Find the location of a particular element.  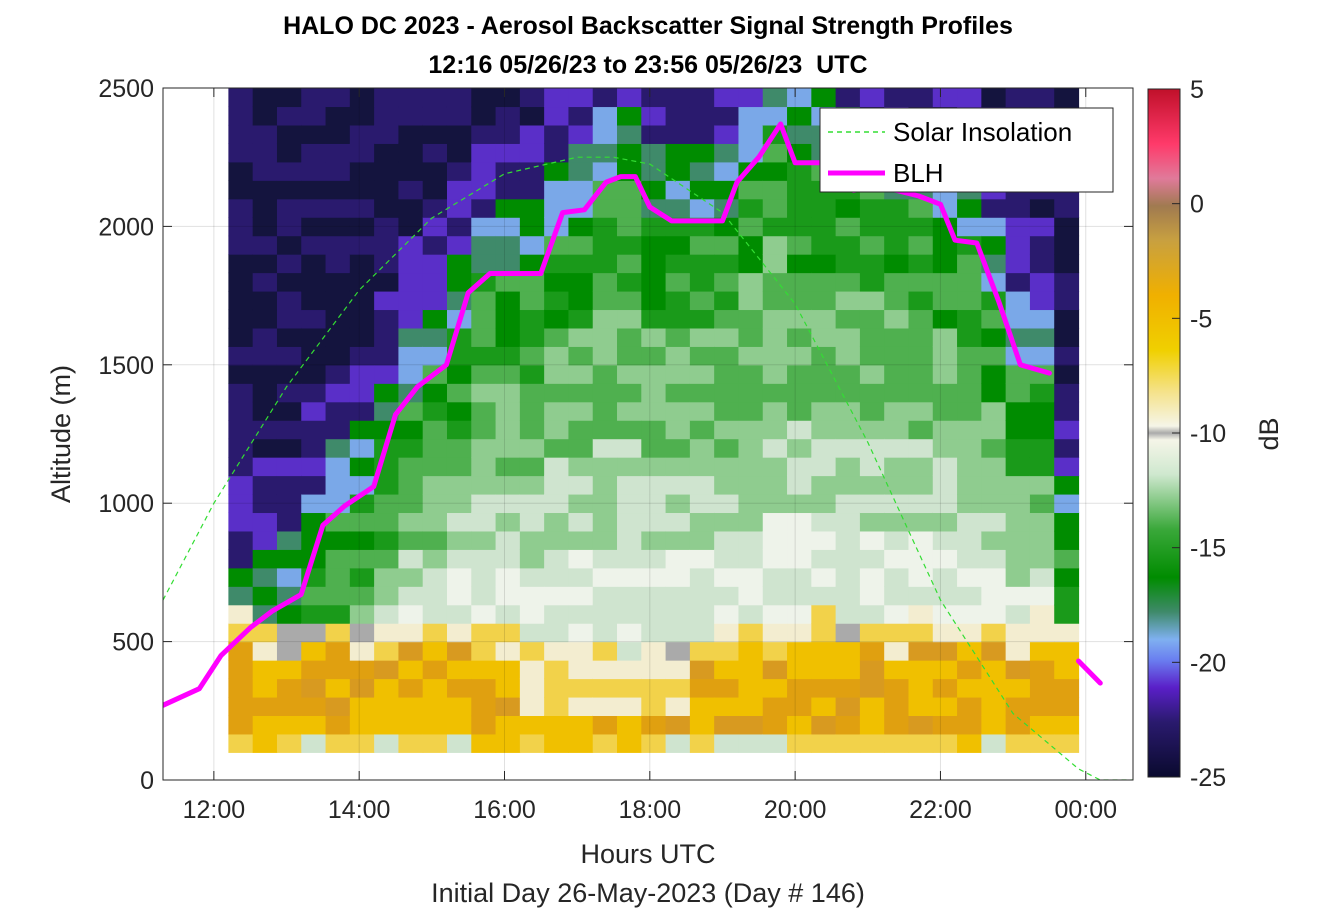

colorbar-tick-label: 5 is located at coordinates (1197, 90).